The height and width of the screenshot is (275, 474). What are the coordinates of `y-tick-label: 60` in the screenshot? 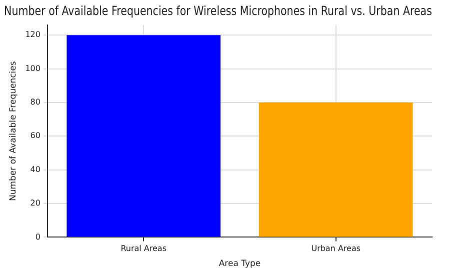 It's located at (35, 135).